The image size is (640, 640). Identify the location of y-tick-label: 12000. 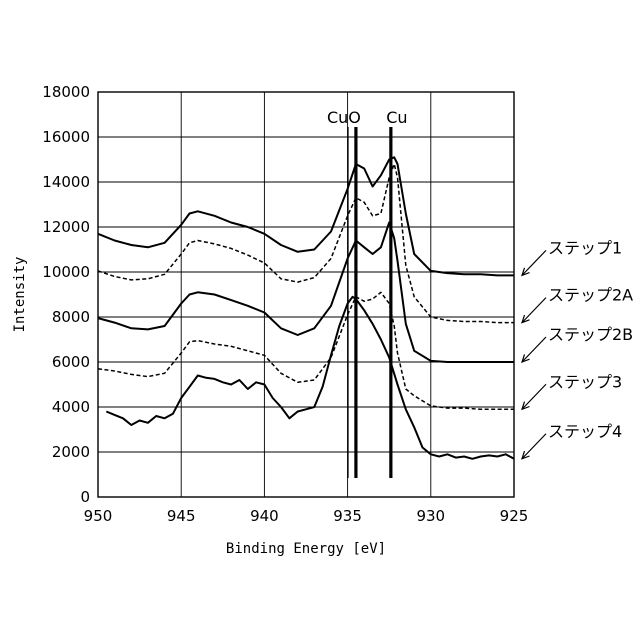
(66, 227).